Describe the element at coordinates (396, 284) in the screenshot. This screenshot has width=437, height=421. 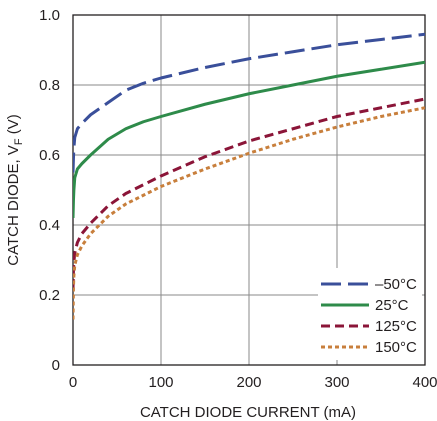
I see `legend-label: –50°C` at that location.